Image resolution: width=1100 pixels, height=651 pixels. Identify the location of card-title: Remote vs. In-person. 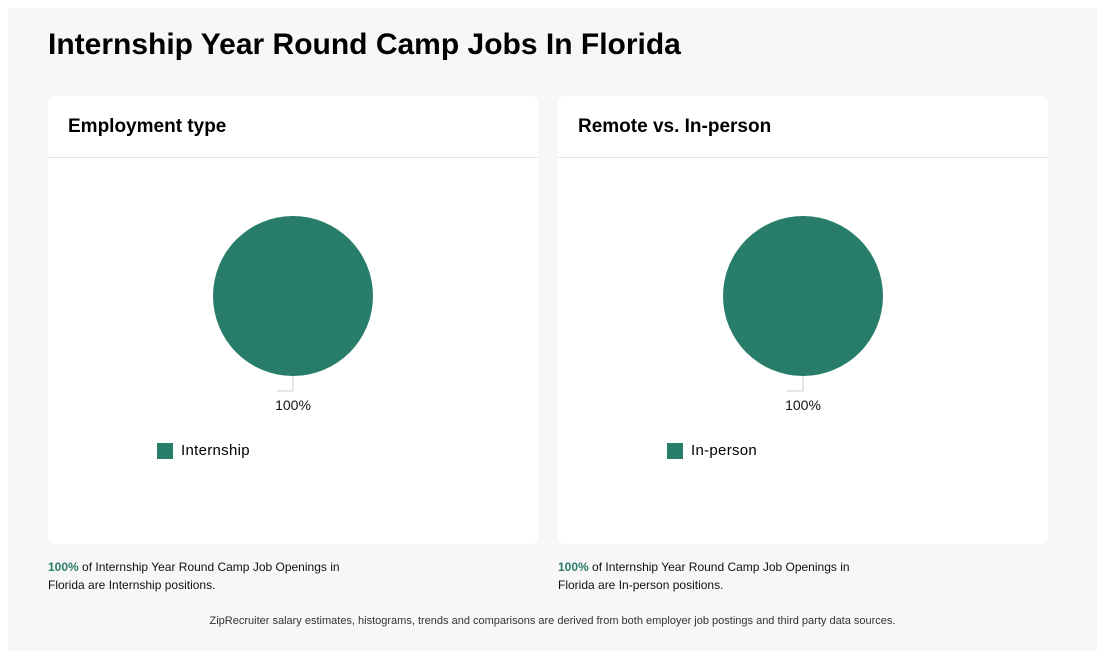
(675, 126).